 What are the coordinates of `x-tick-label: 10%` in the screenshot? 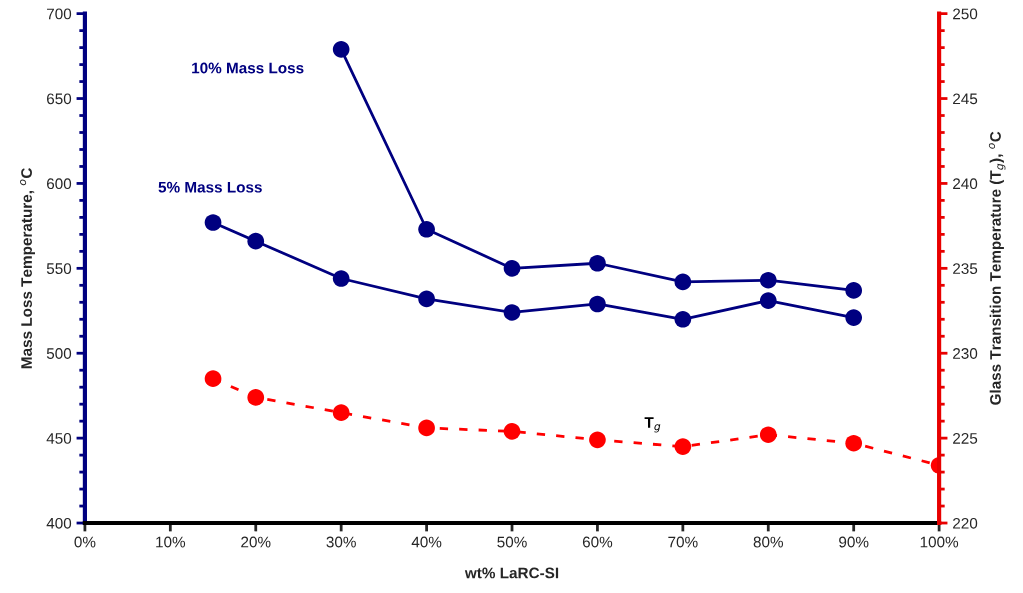 It's located at (171, 542).